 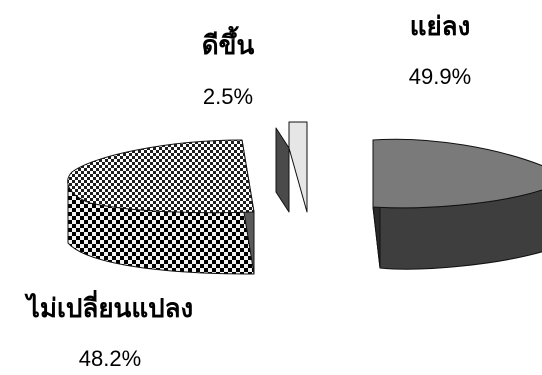 What do you see at coordinates (298, 167) in the screenshot?
I see `pie-slice-better-top` at bounding box center [298, 167].